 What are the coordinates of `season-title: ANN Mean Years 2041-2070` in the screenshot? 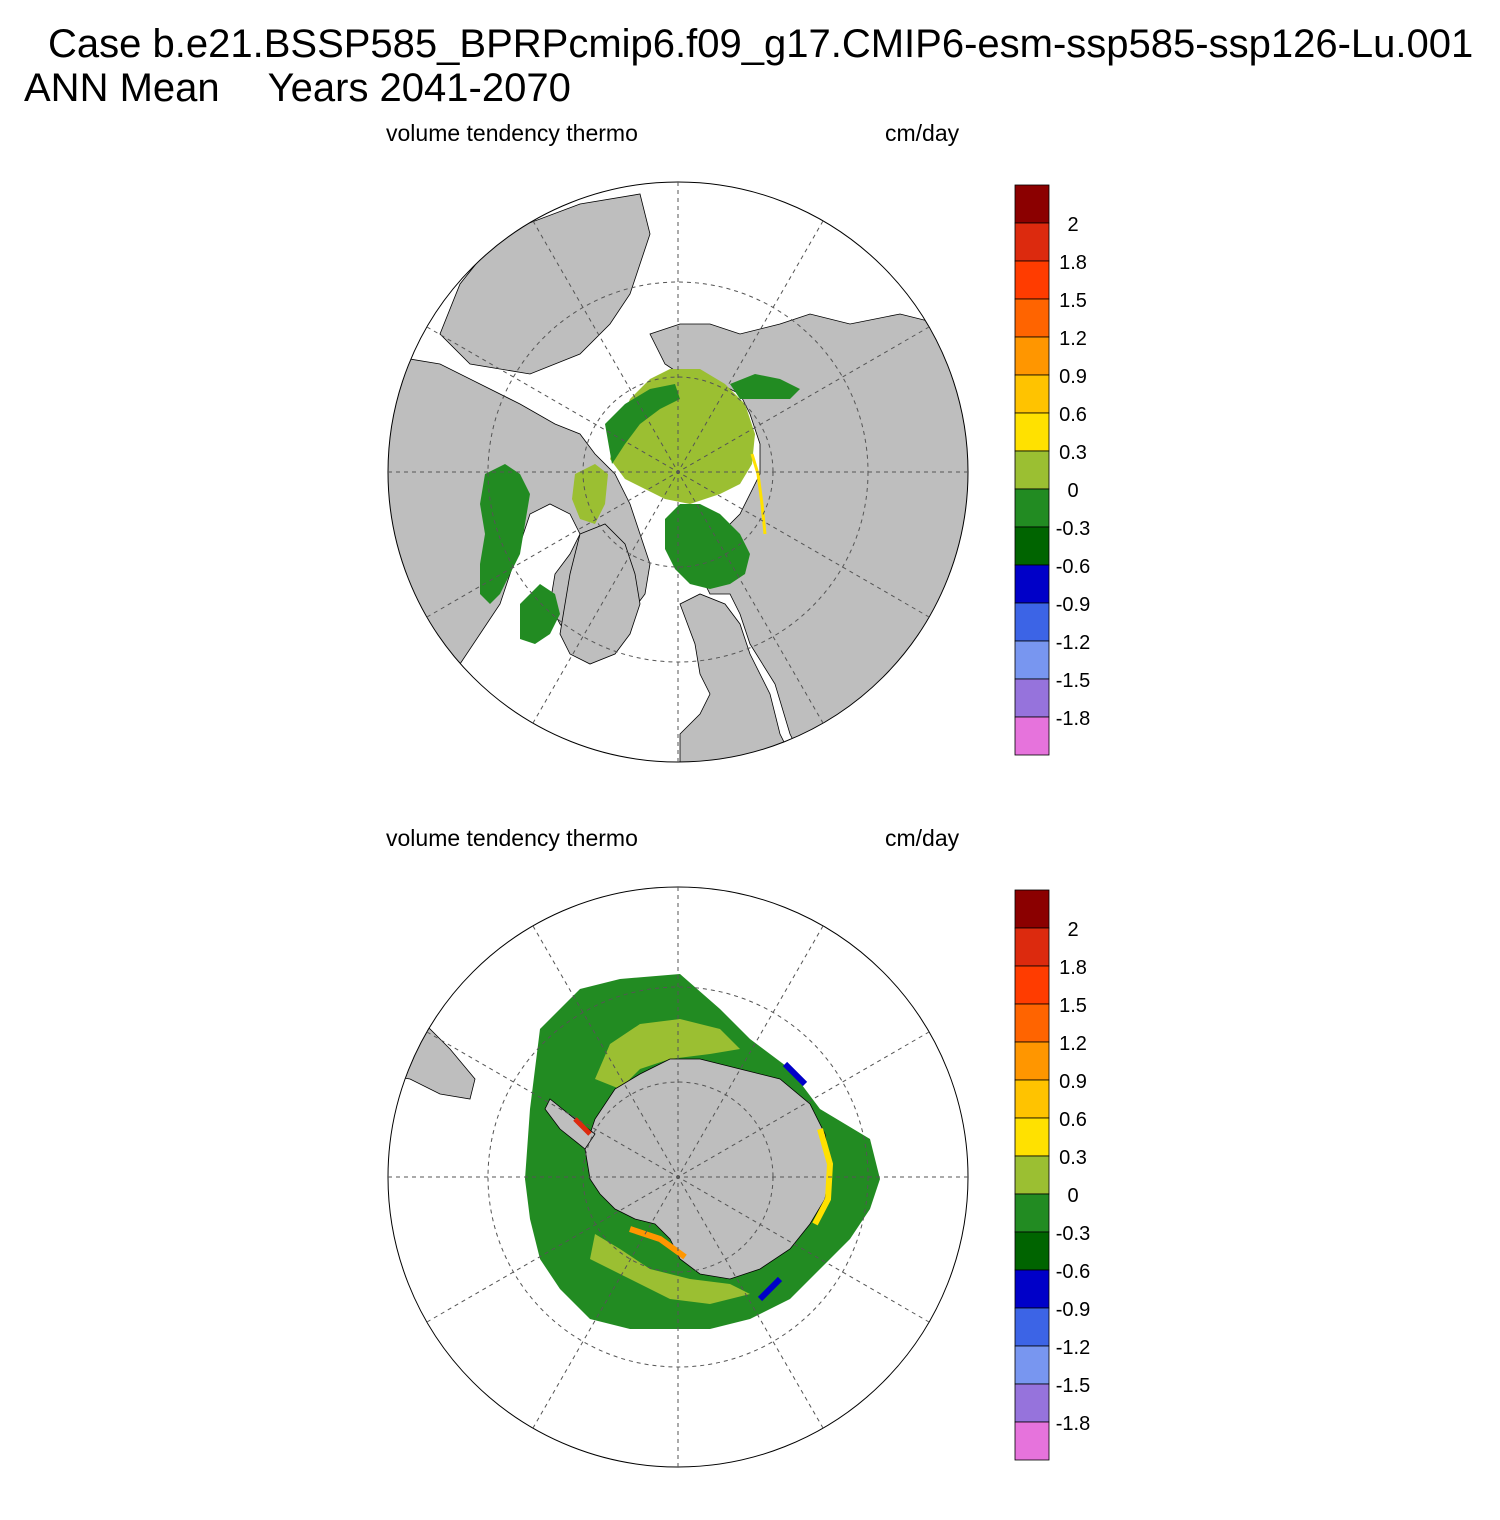 It's located at (297, 88).